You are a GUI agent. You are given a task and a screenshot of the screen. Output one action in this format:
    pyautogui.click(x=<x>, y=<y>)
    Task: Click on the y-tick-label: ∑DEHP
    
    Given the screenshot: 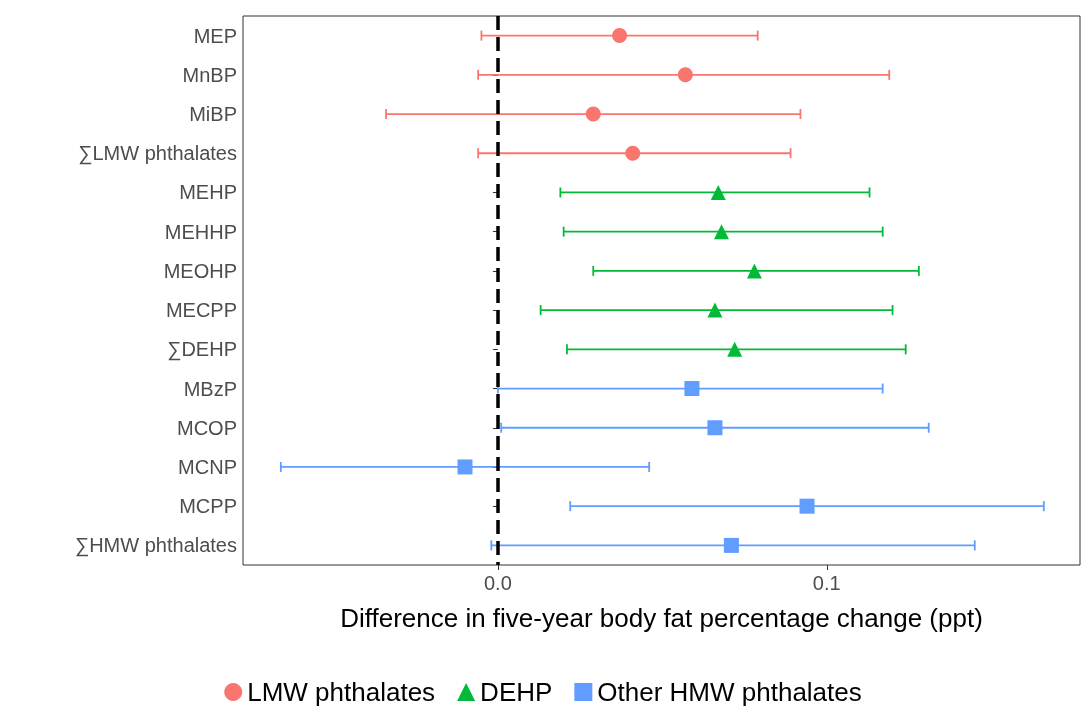 What is the action you would take?
    pyautogui.click(x=202, y=350)
    